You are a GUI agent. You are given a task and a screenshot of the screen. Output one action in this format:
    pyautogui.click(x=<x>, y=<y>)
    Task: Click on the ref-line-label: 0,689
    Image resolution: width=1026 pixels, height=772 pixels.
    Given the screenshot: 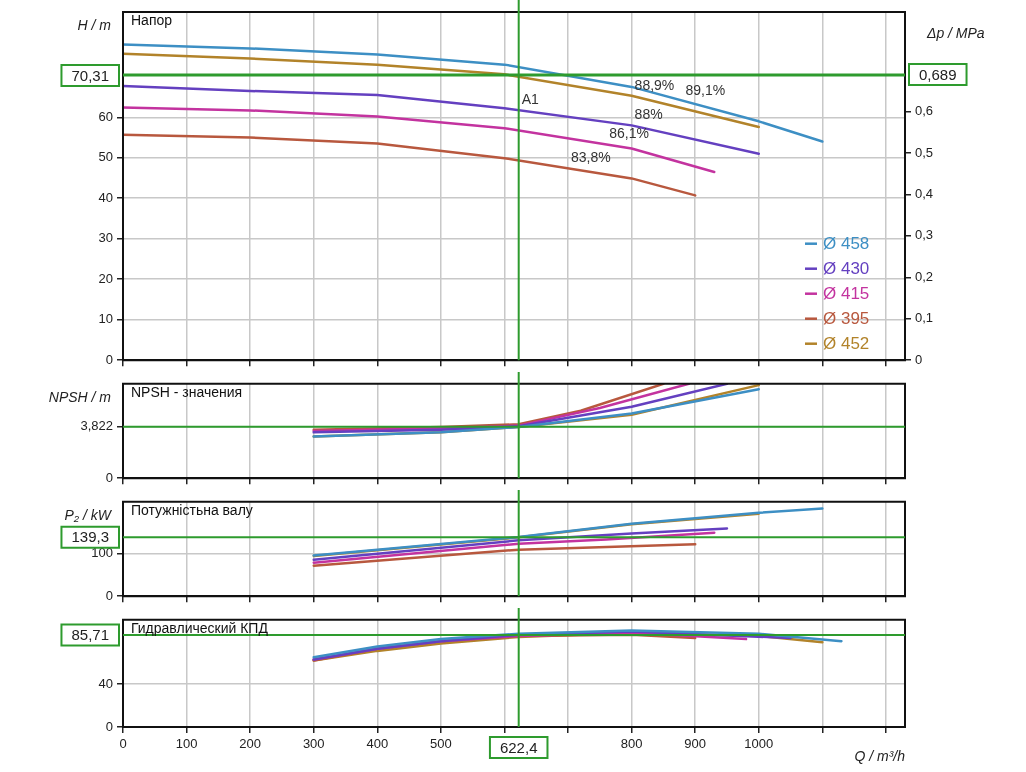 What is the action you would take?
    pyautogui.click(x=937, y=74)
    